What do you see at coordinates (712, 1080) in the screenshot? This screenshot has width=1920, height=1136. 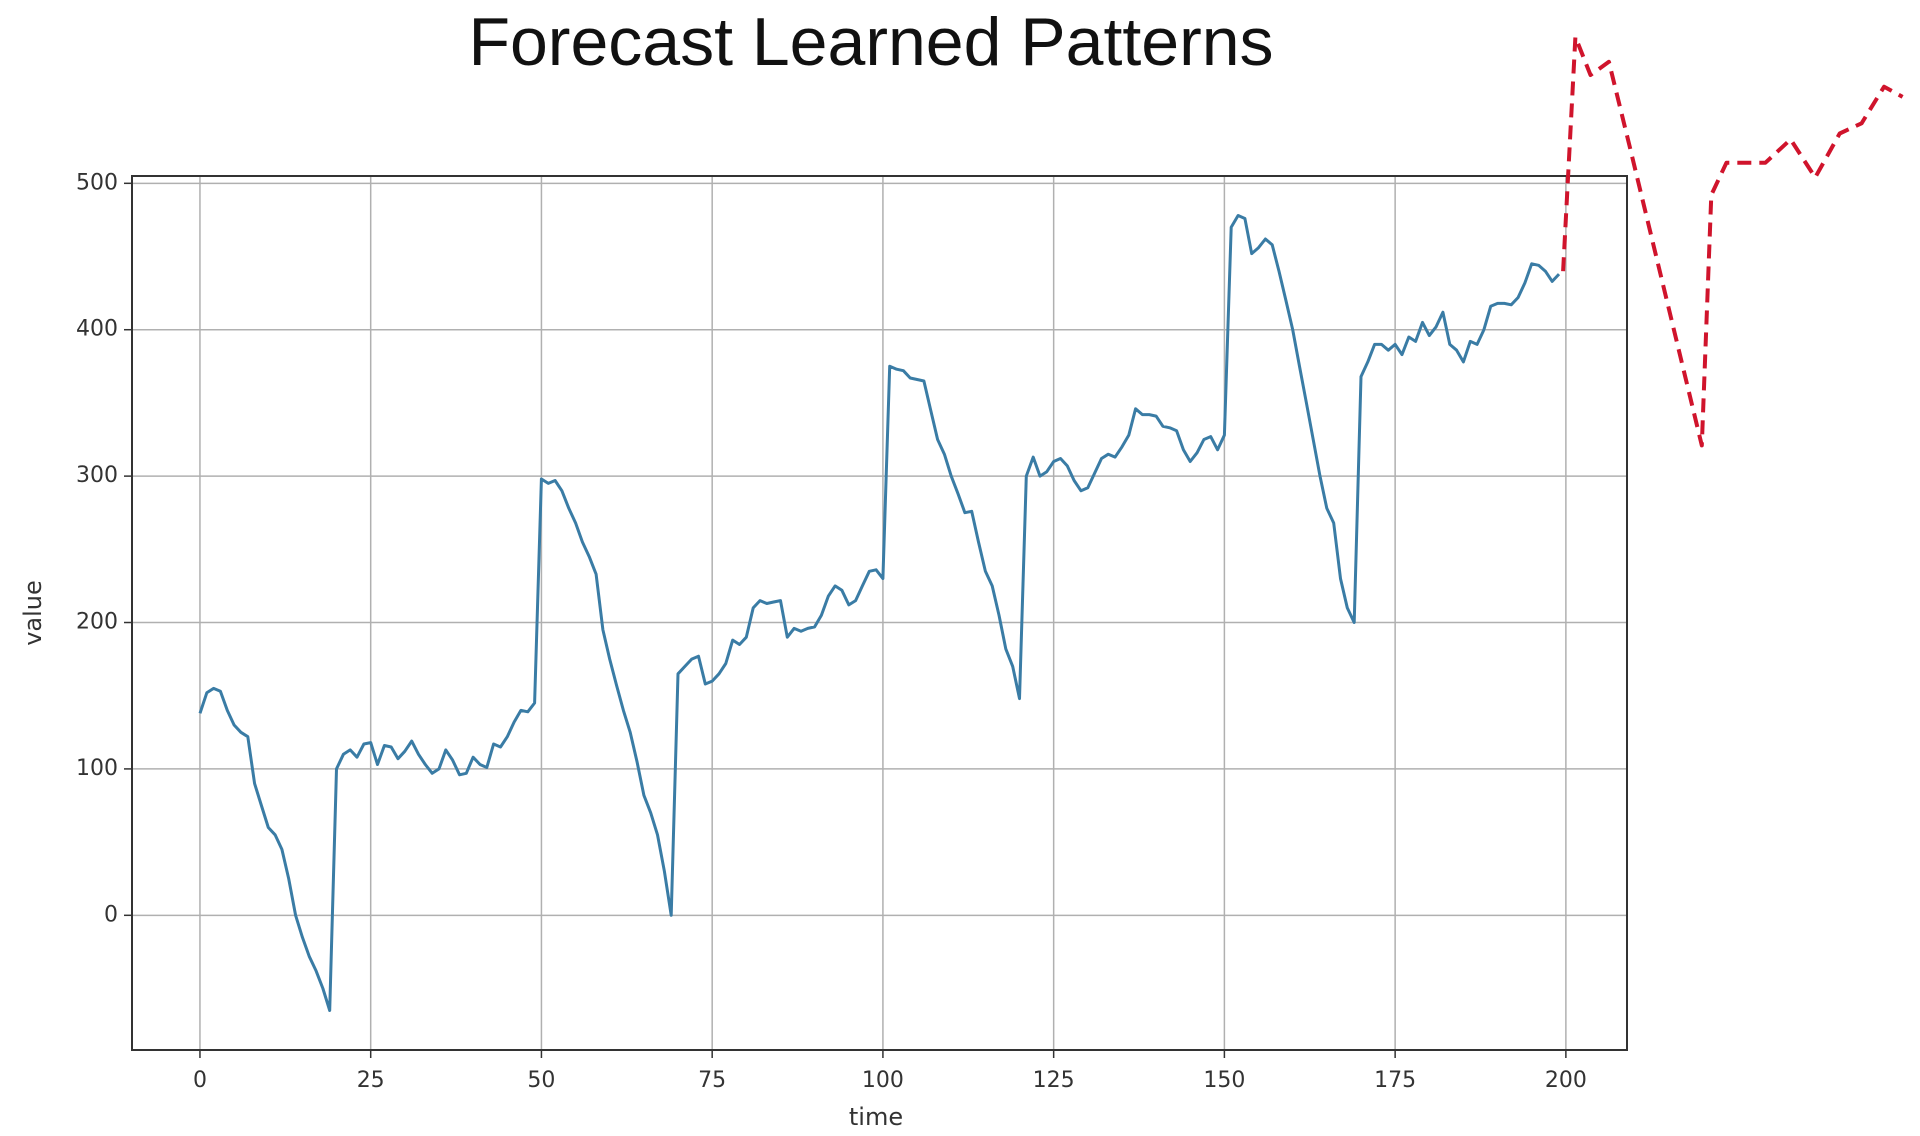 I see `x-tick-label: 75` at bounding box center [712, 1080].